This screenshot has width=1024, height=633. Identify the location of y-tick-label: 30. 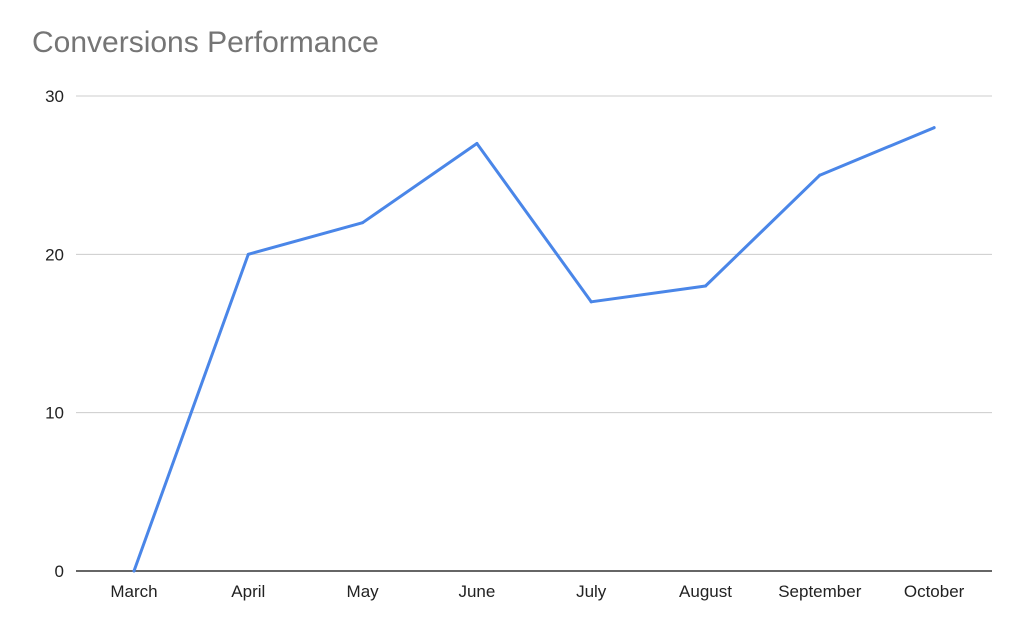
(54, 96).